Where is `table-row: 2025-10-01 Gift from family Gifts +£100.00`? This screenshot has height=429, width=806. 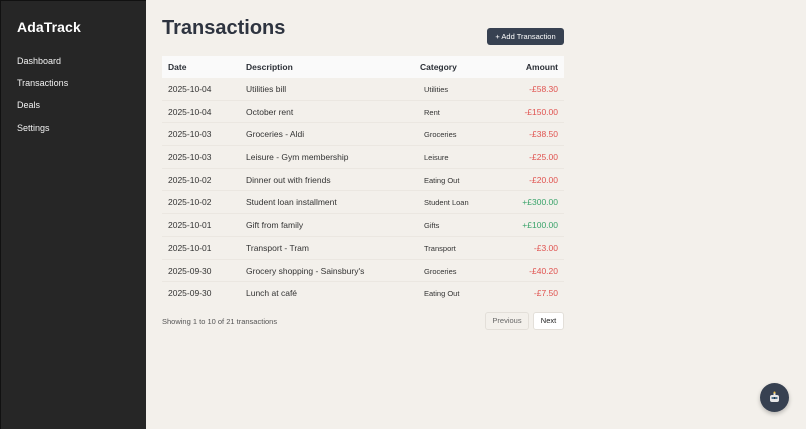
table-row: 2025-10-01 Gift from family Gifts +£100.00 is located at coordinates (363, 225).